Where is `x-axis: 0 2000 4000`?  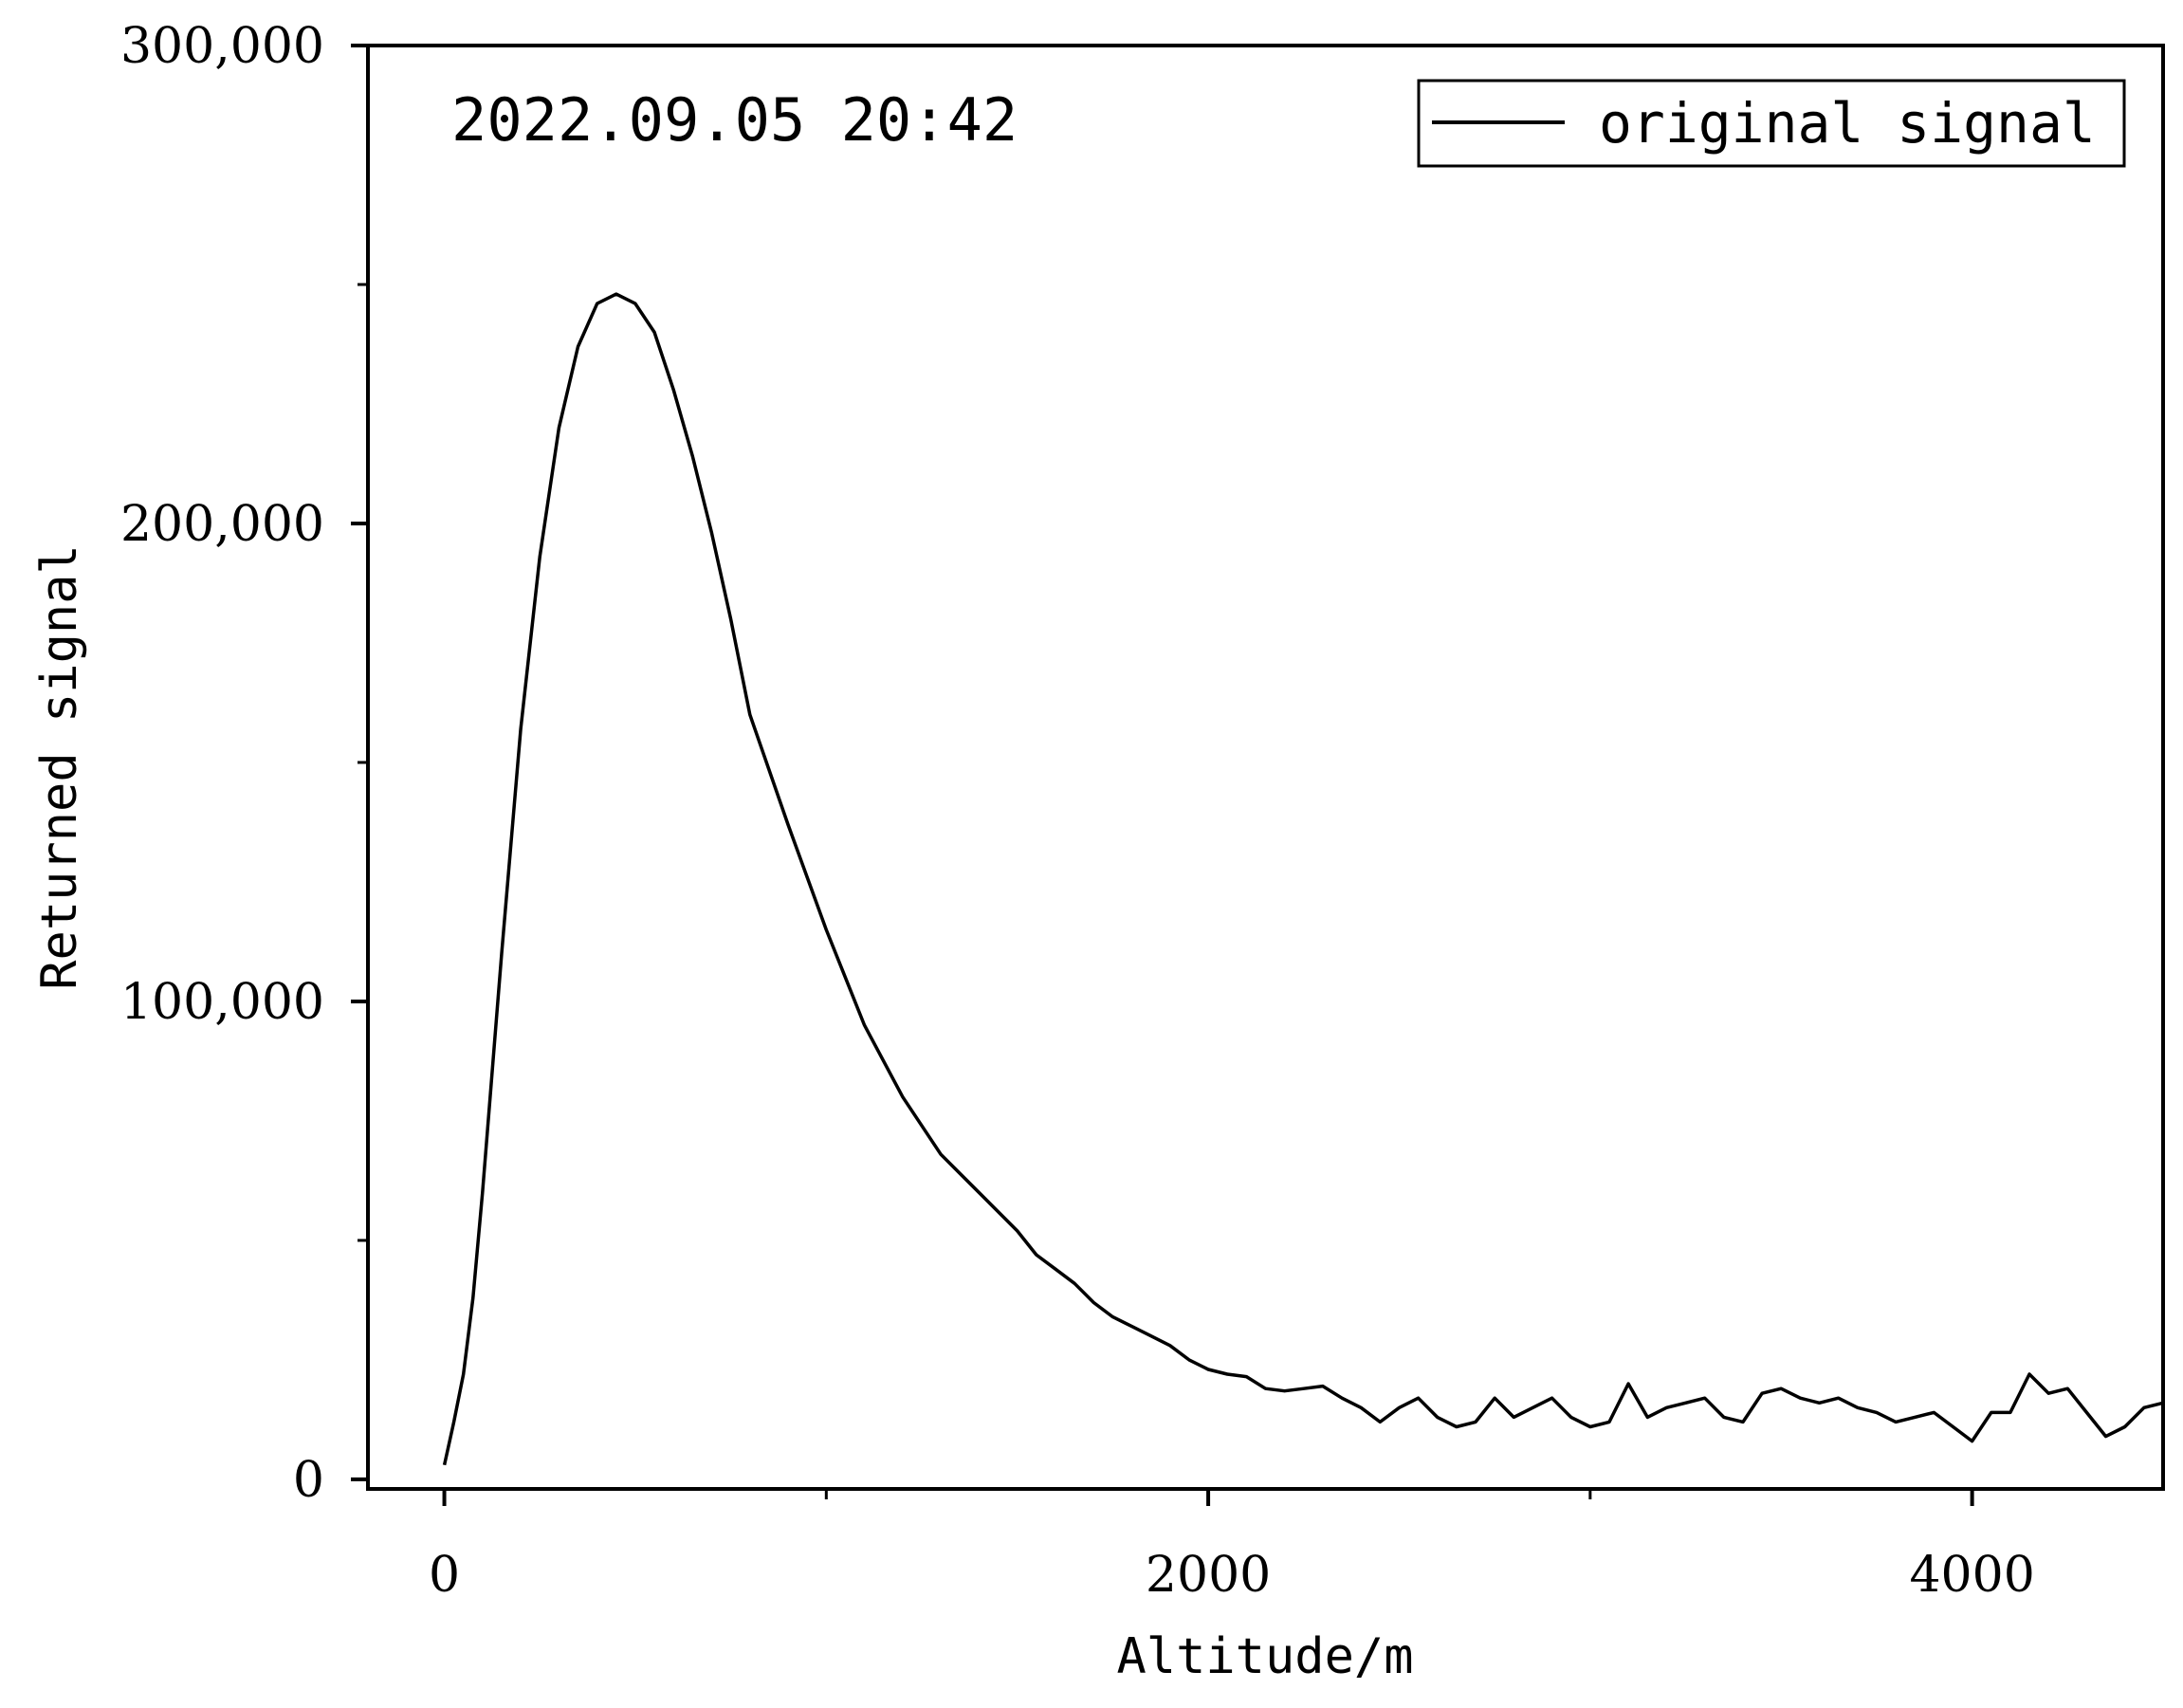 x-axis: 0 2000 4000 is located at coordinates (1232, 1546).